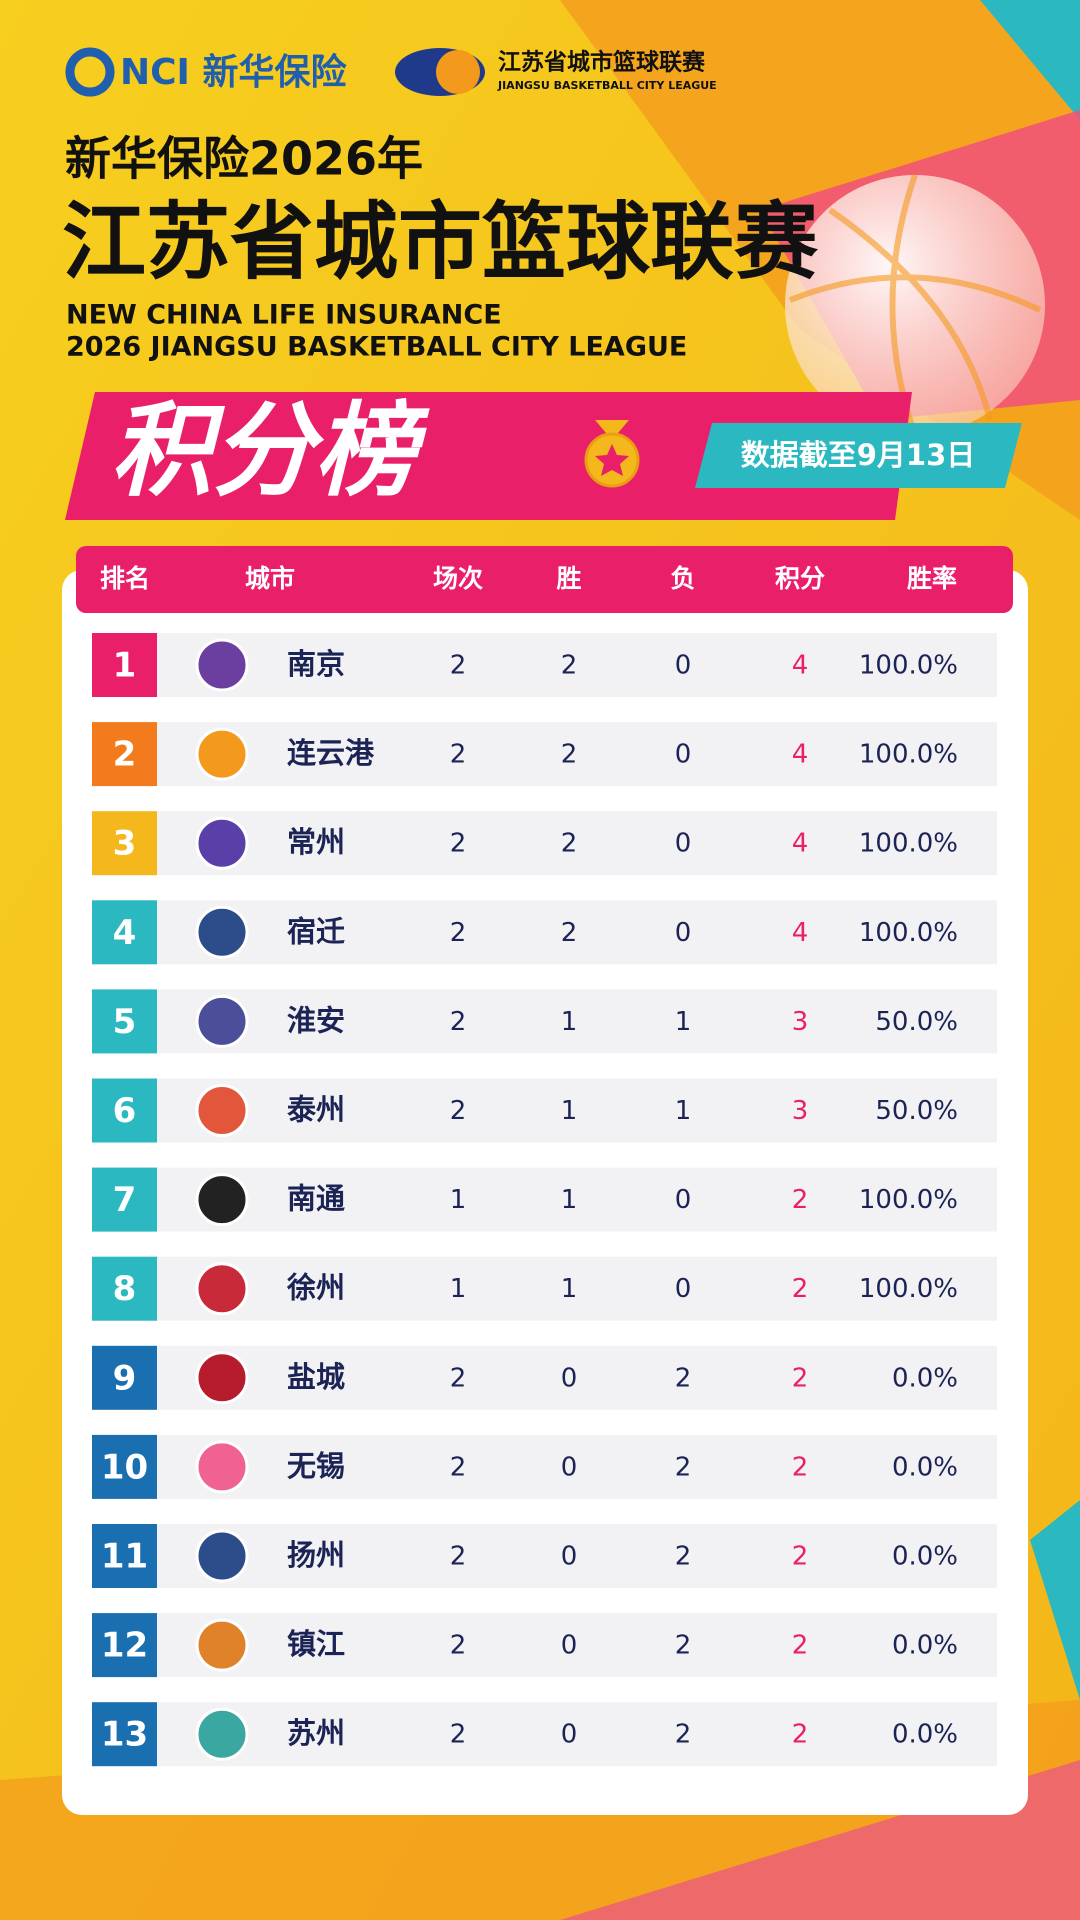 The width and height of the screenshot is (1080, 1920). I want to click on league-logo-cn: 江苏省城市篮球联赛, so click(602, 62).